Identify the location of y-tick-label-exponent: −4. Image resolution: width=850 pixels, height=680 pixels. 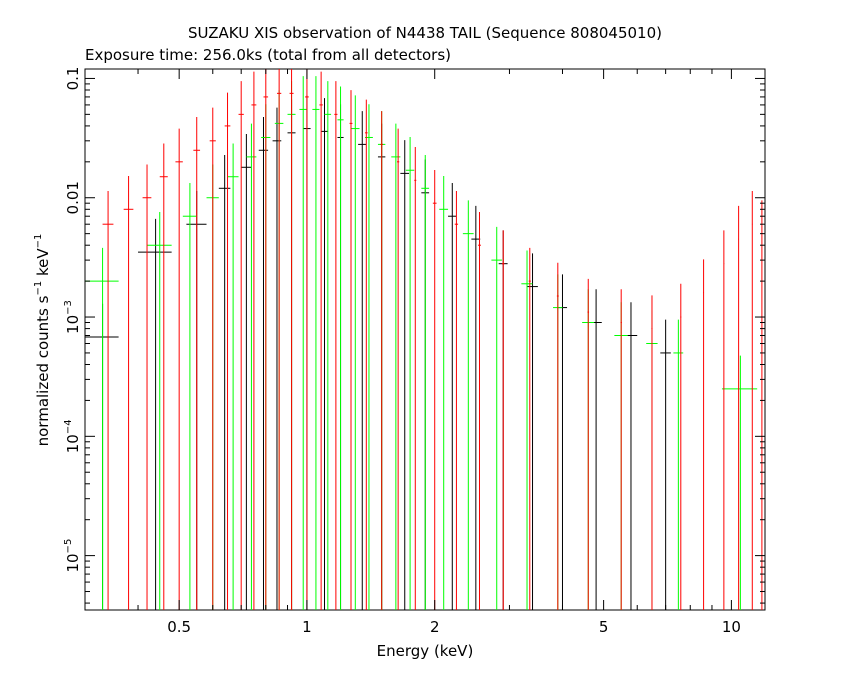
(68, 426).